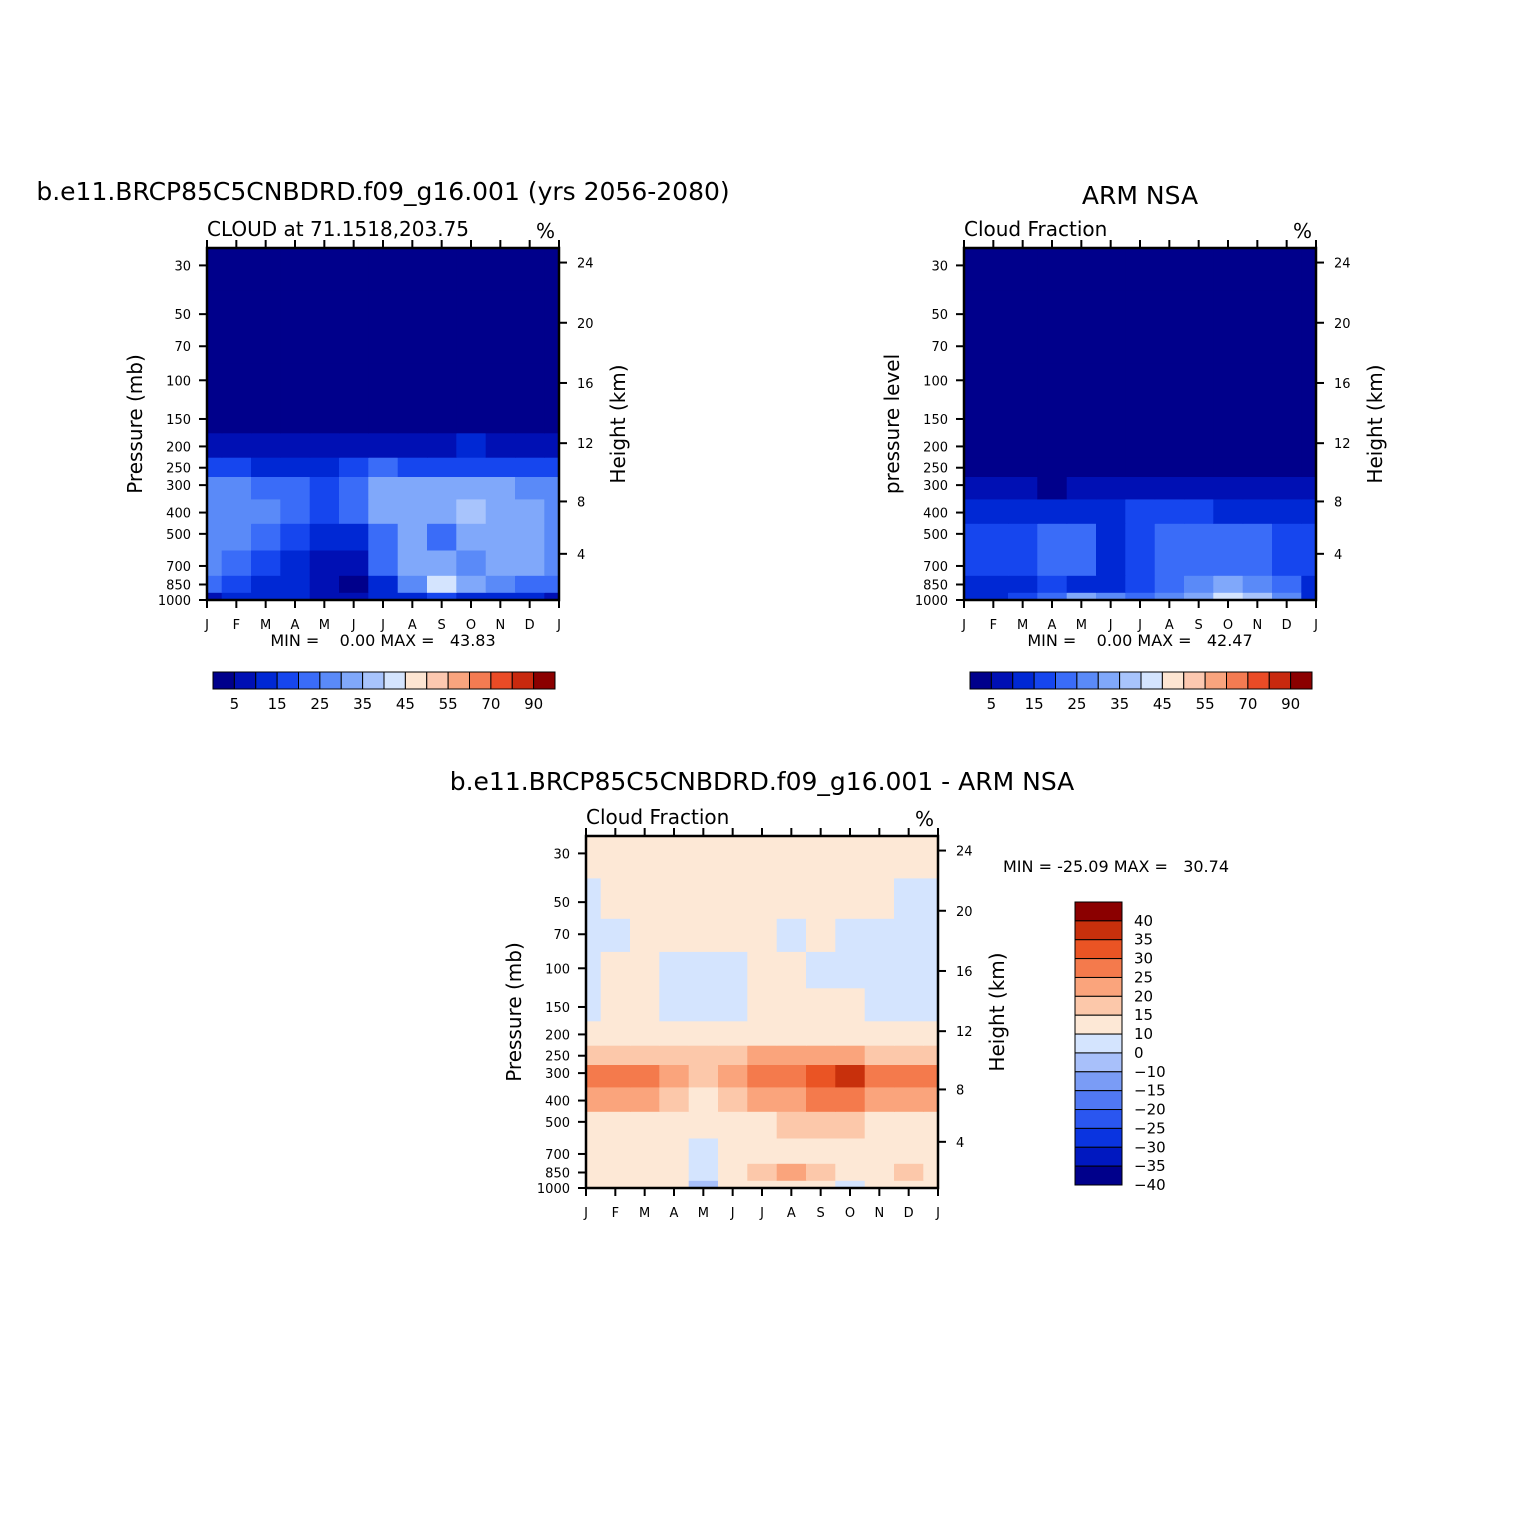 The width and height of the screenshot is (1525, 1525). I want to click on y2-tick-label: 16, so click(585, 384).